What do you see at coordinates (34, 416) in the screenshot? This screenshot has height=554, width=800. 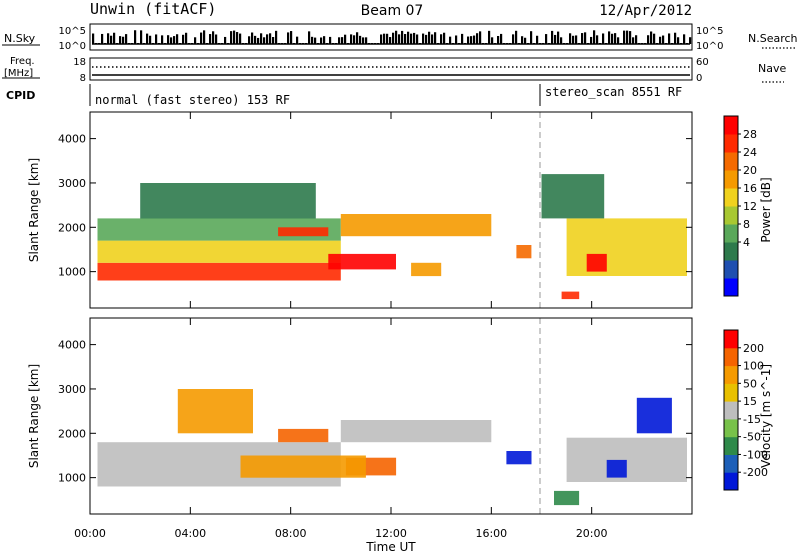 I see `velocity-y-axis-label: Slant Range [km]` at bounding box center [34, 416].